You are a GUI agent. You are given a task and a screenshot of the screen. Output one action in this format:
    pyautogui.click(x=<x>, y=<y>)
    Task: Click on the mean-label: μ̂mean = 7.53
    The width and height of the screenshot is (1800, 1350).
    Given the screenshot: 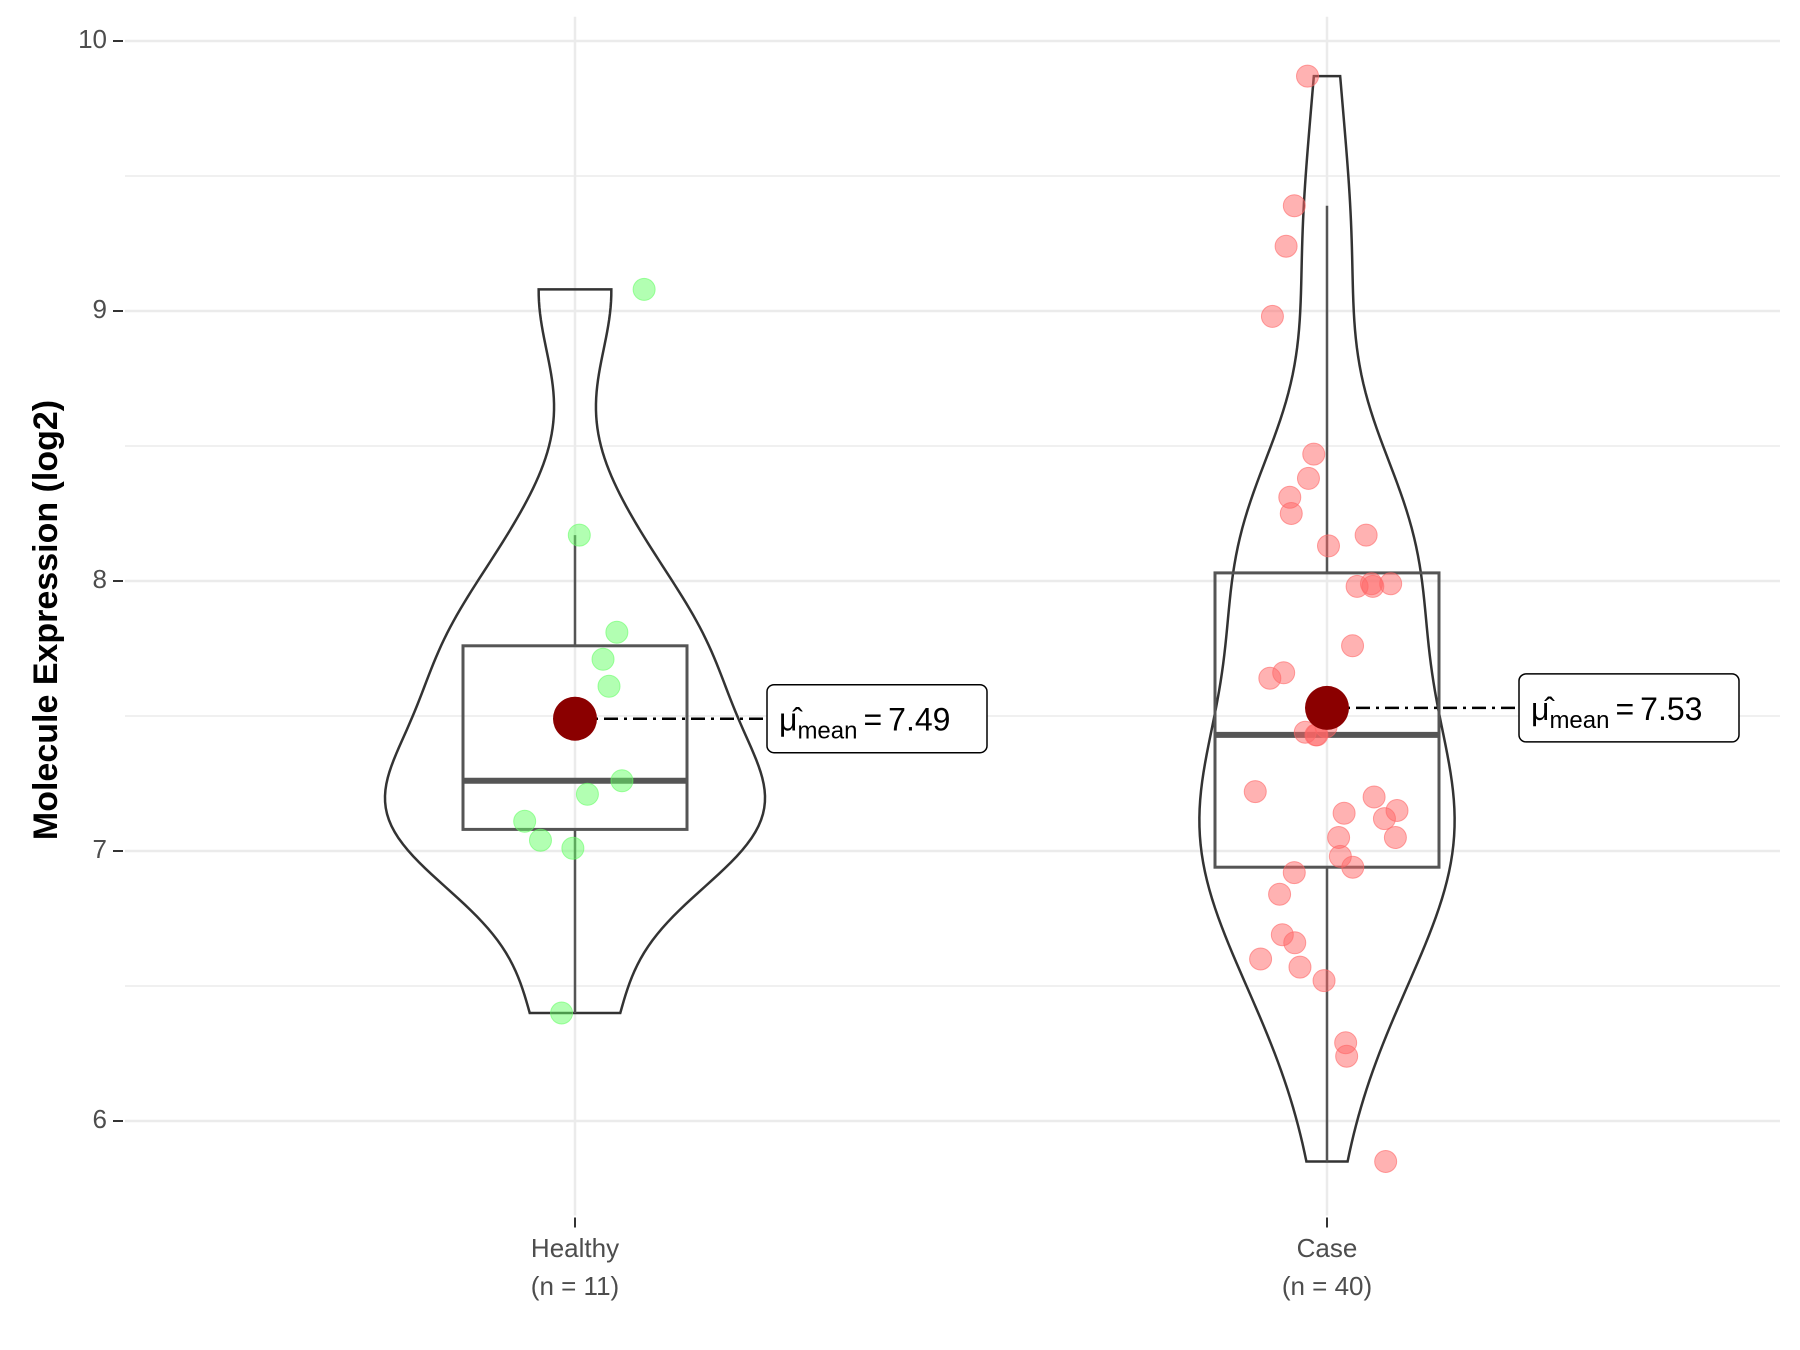 What is the action you would take?
    pyautogui.click(x=1616, y=712)
    